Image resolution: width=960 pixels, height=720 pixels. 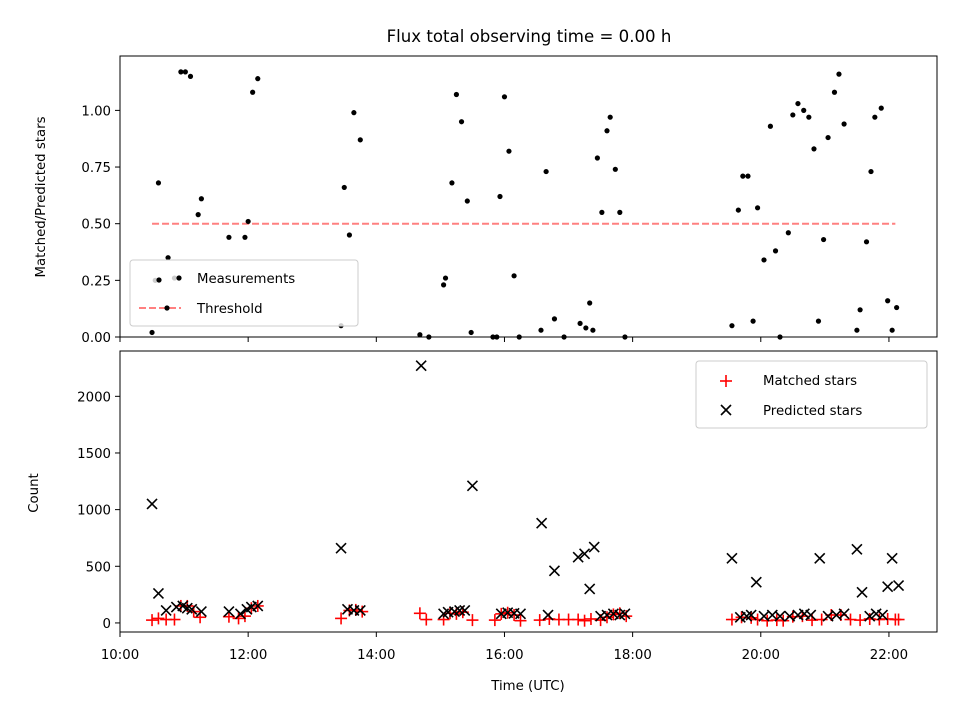 I want to click on ratio-plot-y-tick-label: 0.50, so click(x=96, y=225).